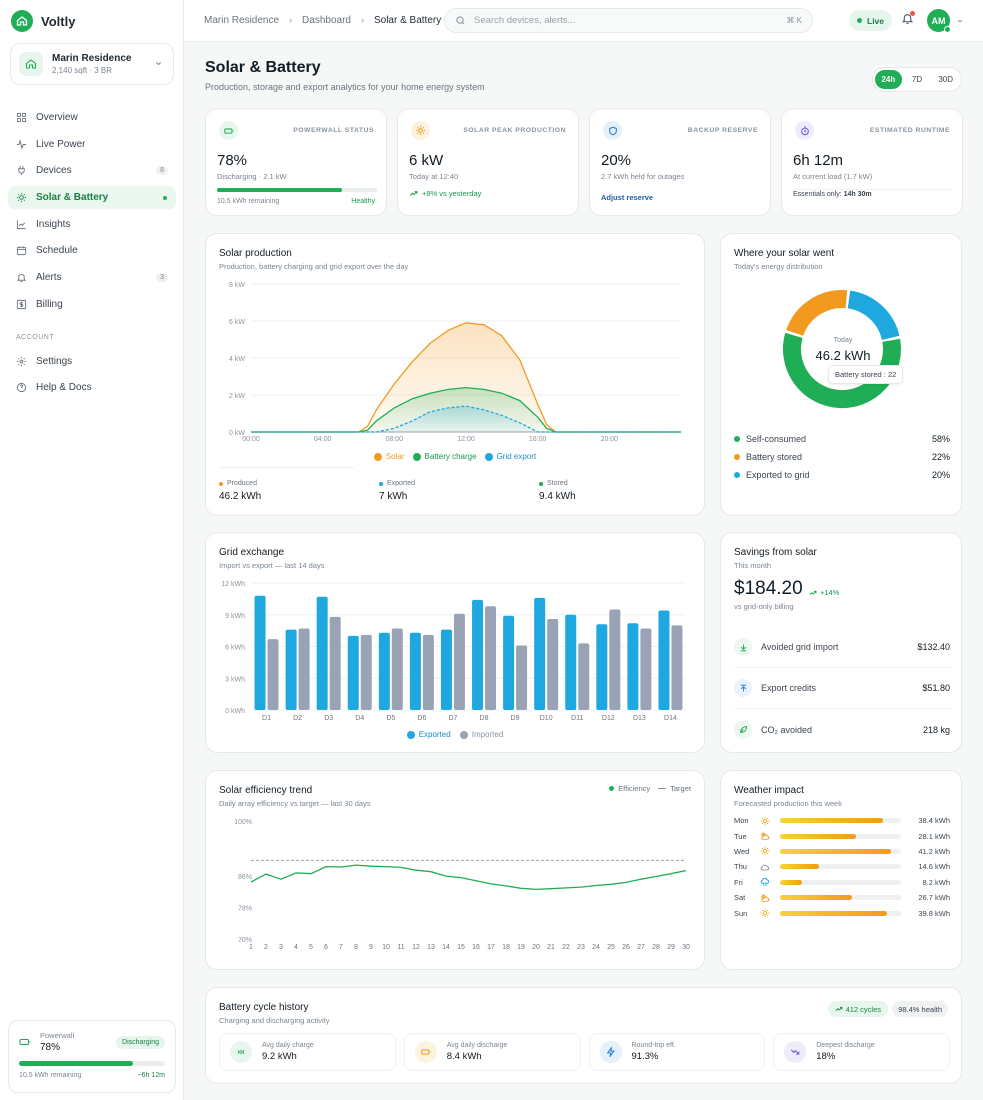  I want to click on avatar: AM, so click(939, 21).